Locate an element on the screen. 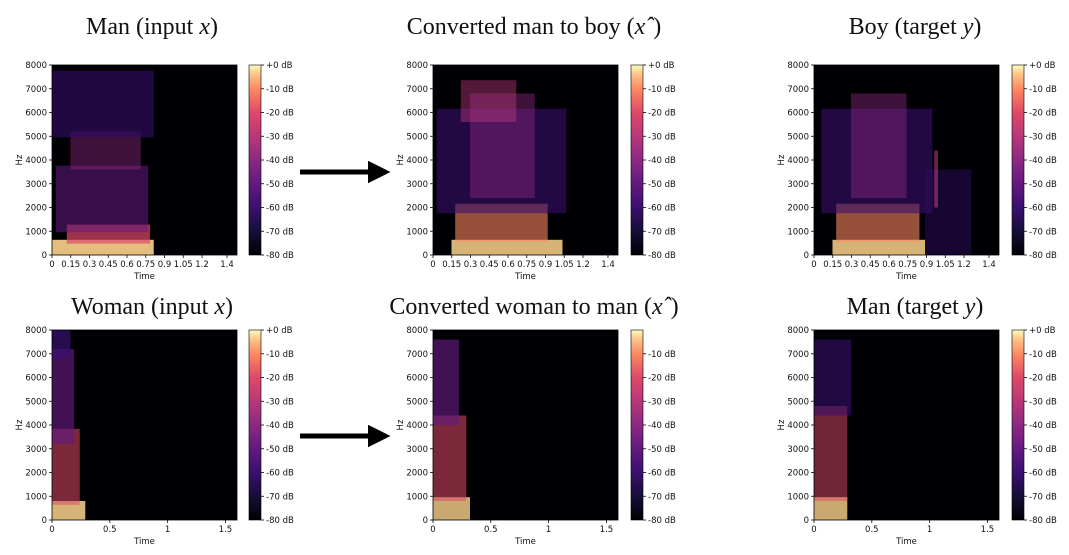 The image size is (1069, 555). y-tick-label: 7000 is located at coordinates (36, 355).